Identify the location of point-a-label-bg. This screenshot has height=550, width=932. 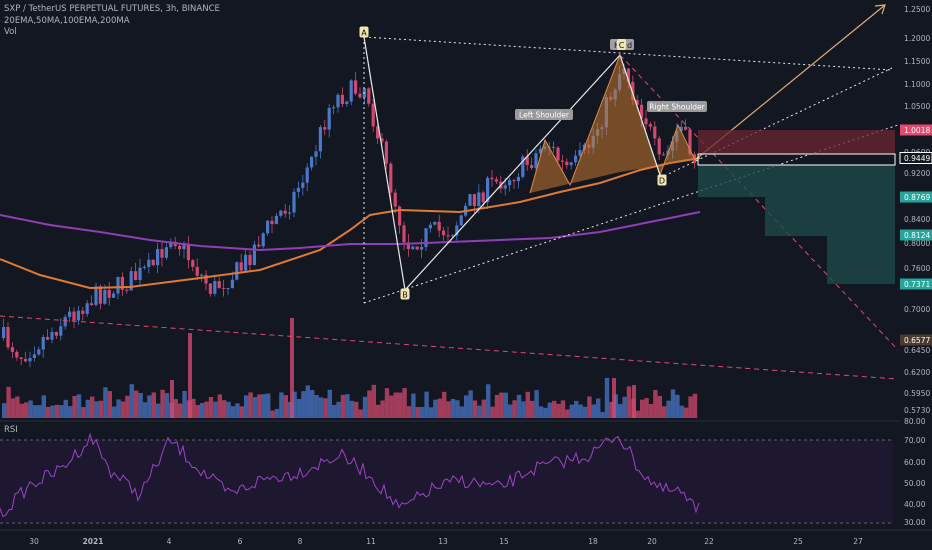
(364, 32).